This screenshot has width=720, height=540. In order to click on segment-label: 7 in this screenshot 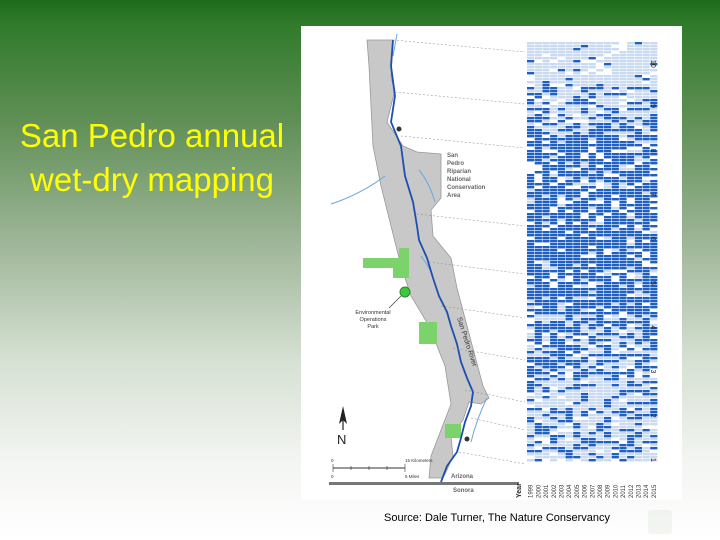, I will do `click(652, 195)`.